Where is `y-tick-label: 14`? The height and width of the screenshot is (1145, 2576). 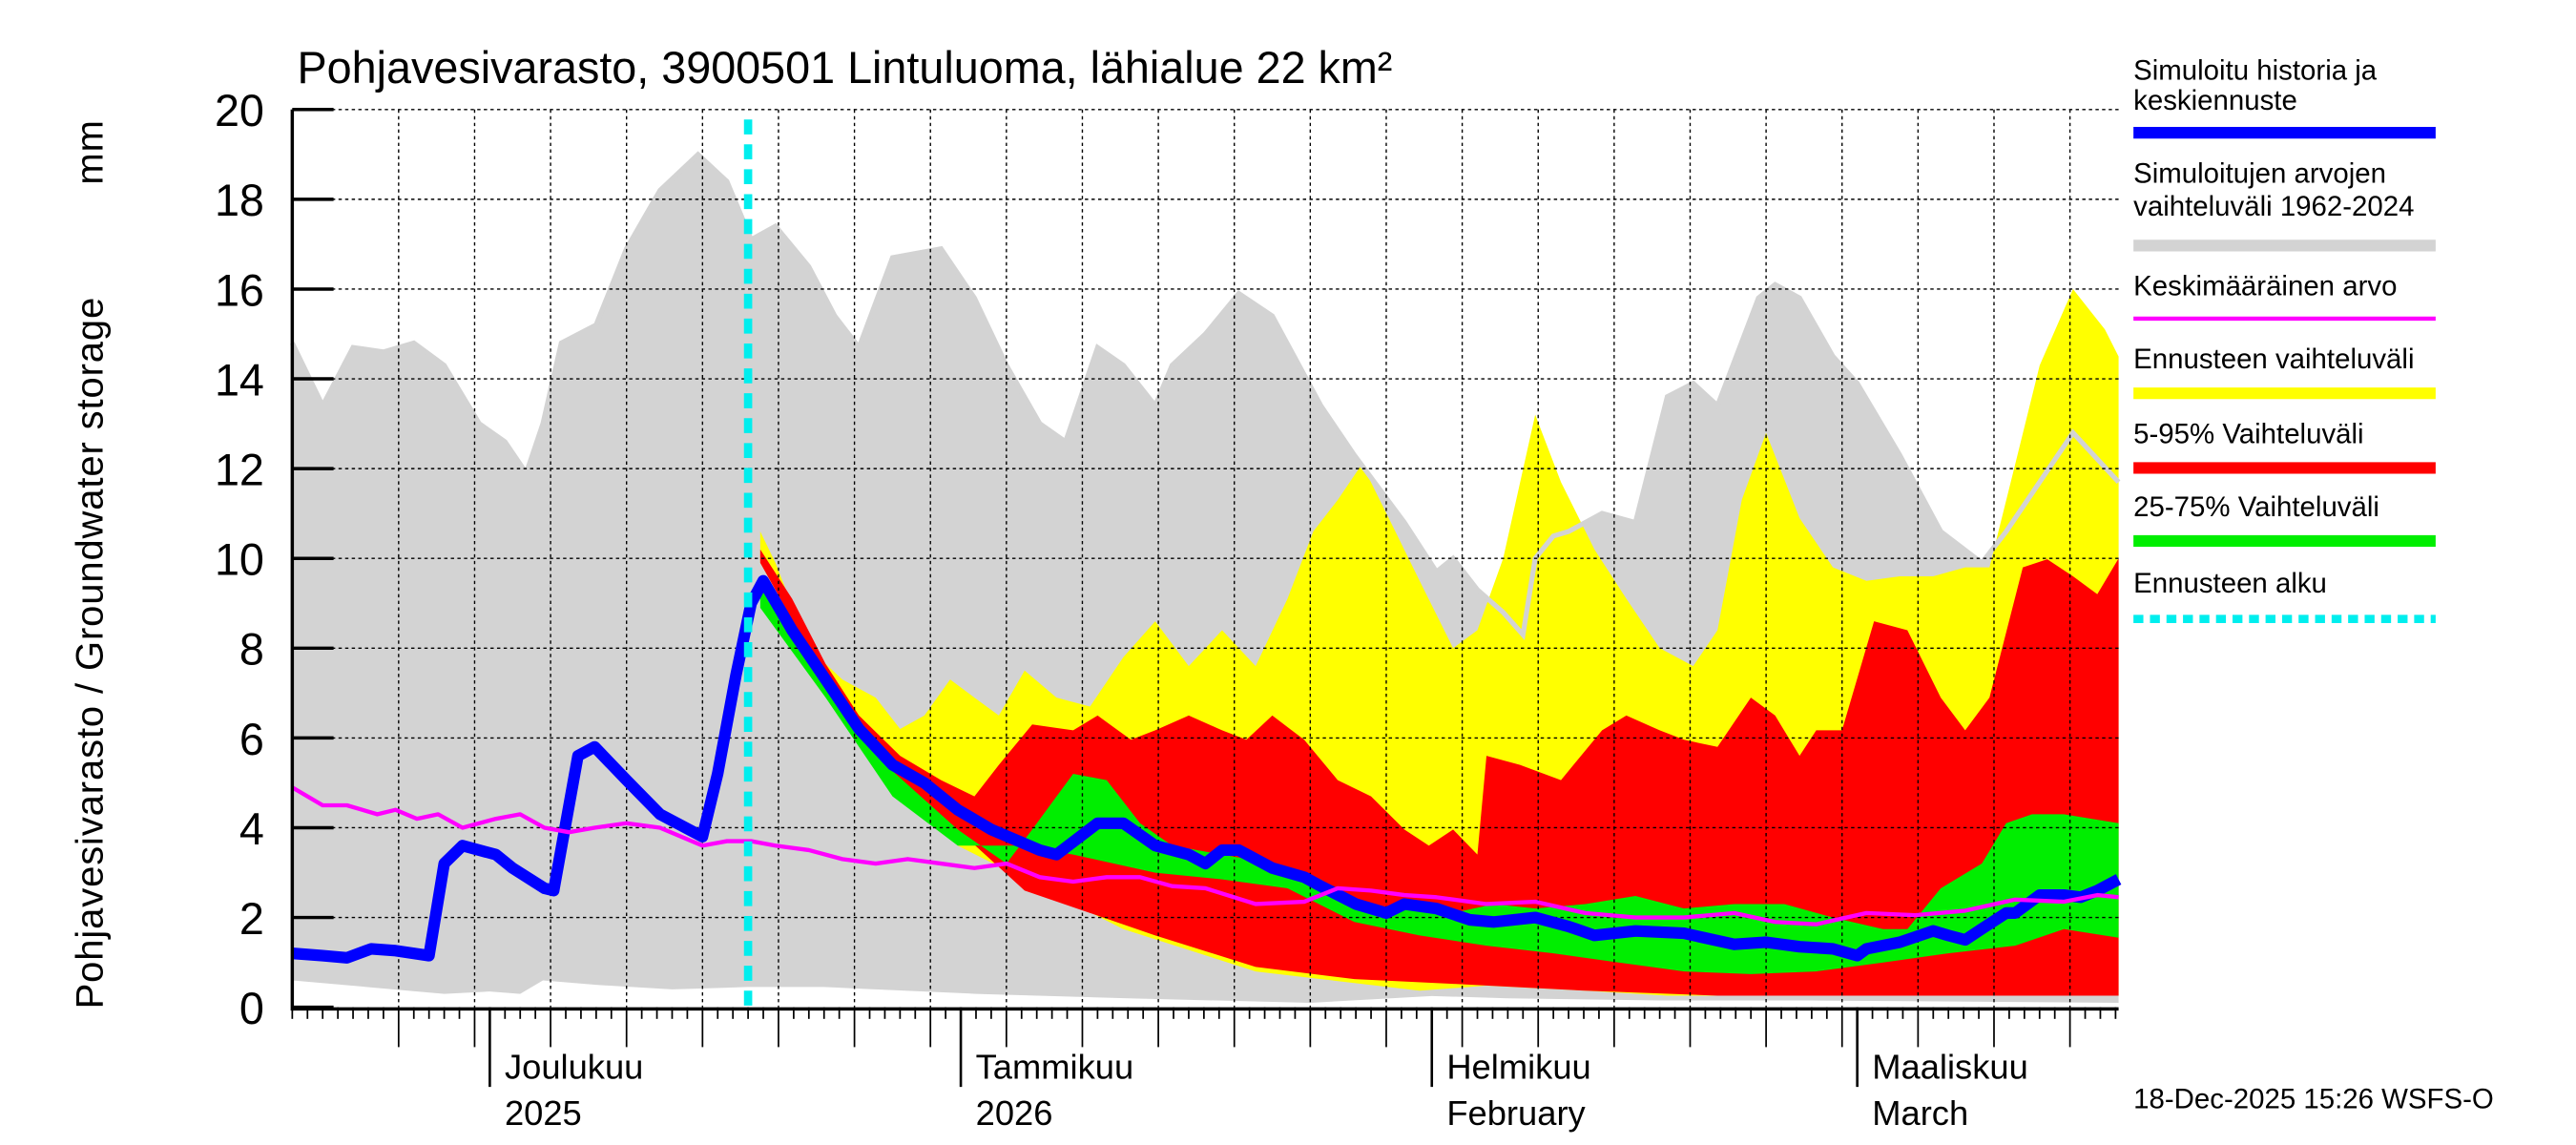
y-tick-label: 14 is located at coordinates (239, 380).